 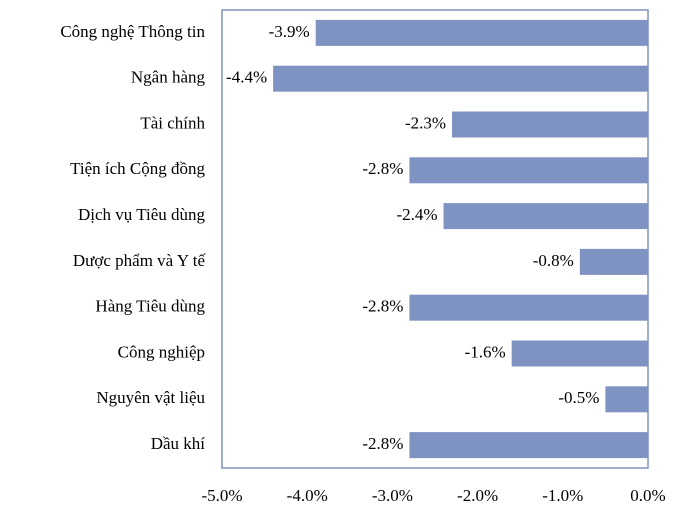 What do you see at coordinates (562, 495) in the screenshot?
I see `x-tick-label: -1.0%` at bounding box center [562, 495].